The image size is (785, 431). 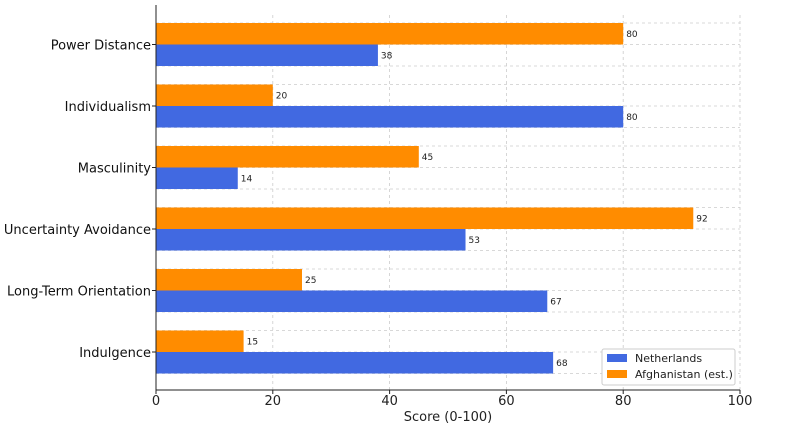 I want to click on data-label-afghanistan: 92, so click(x=701, y=219).